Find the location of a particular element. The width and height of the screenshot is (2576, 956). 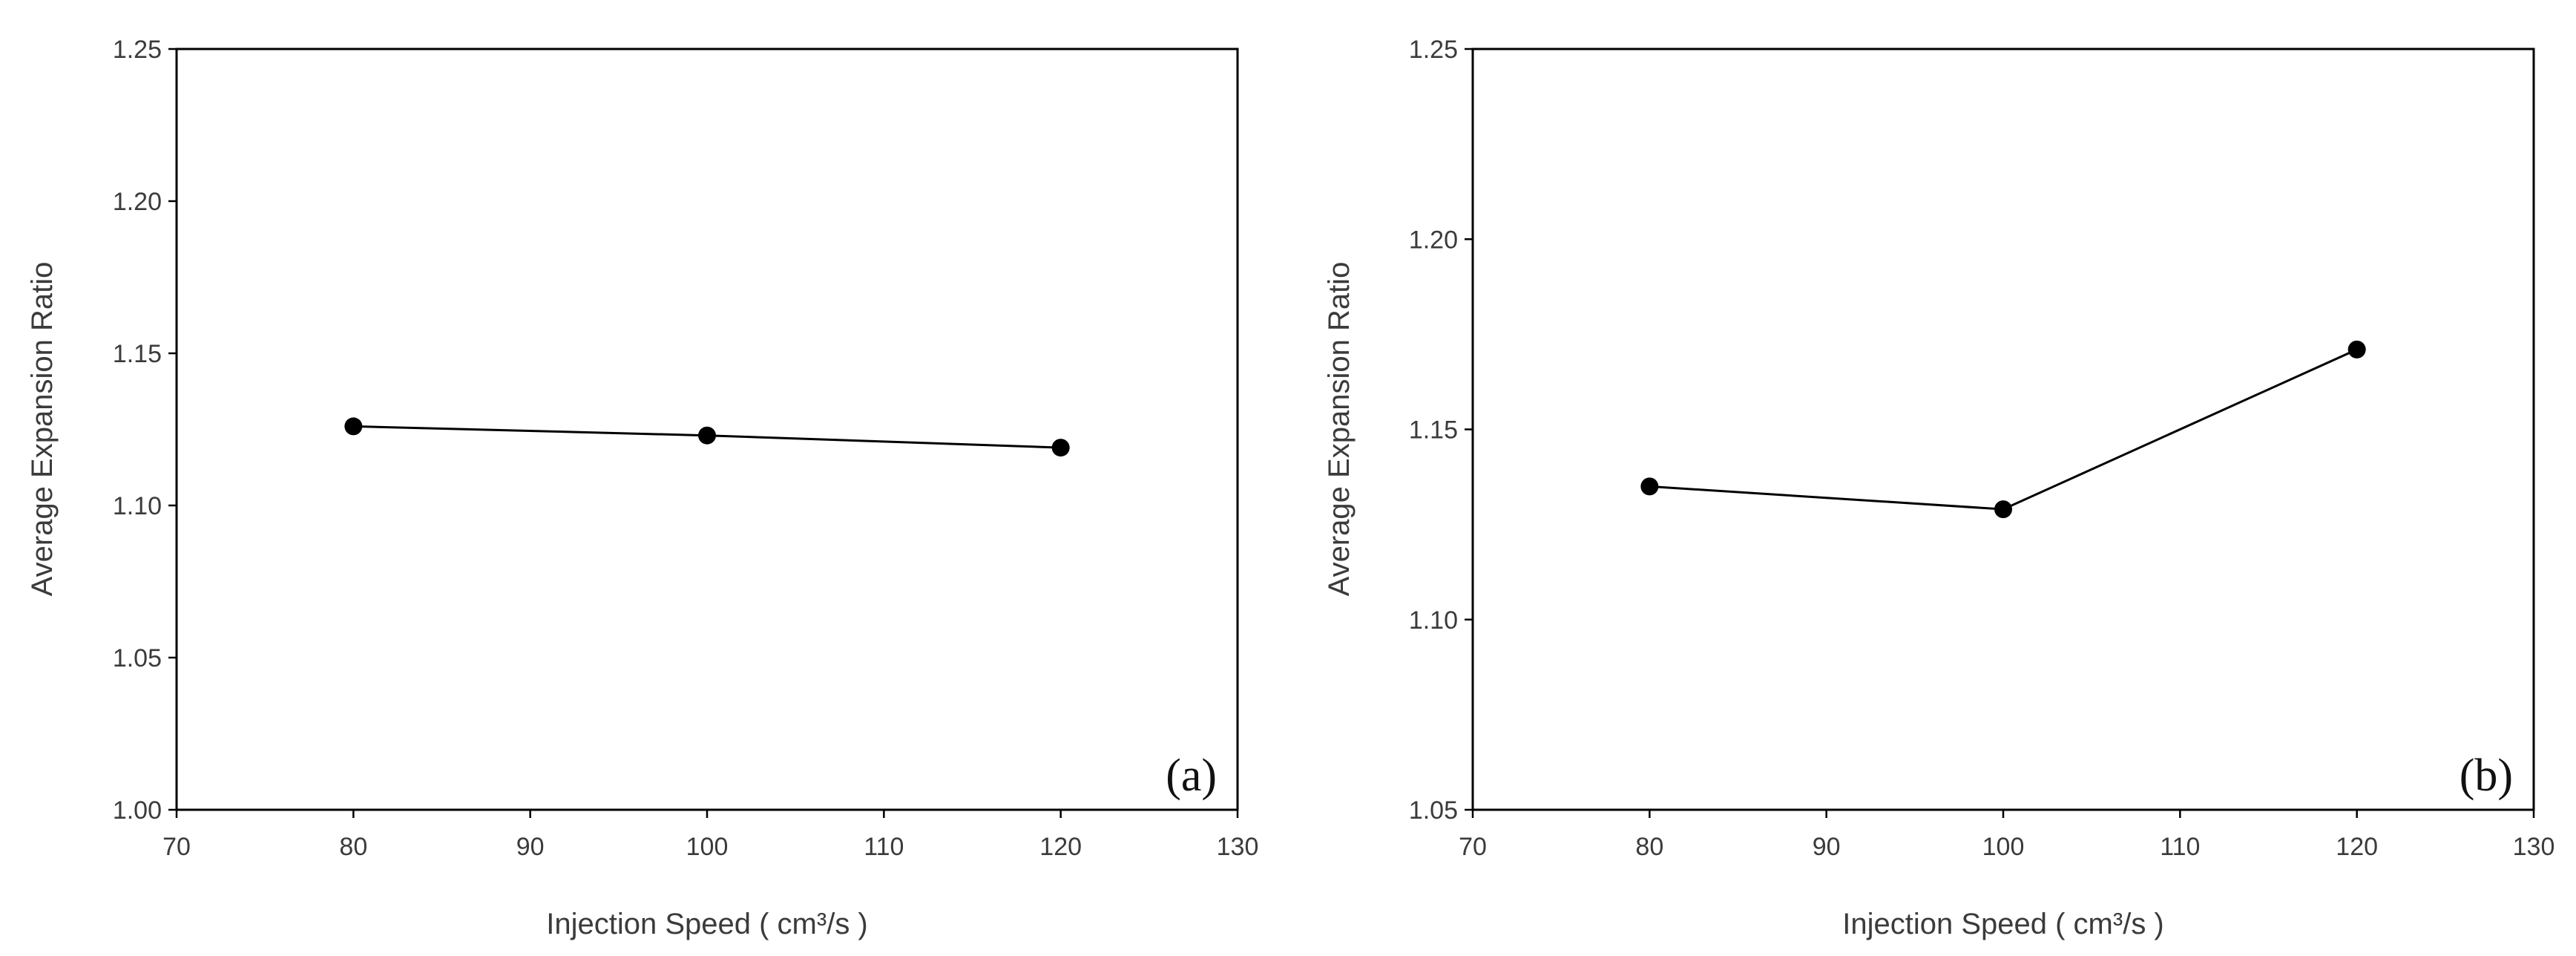

x-tick-label-a-4: 110 is located at coordinates (884, 847).